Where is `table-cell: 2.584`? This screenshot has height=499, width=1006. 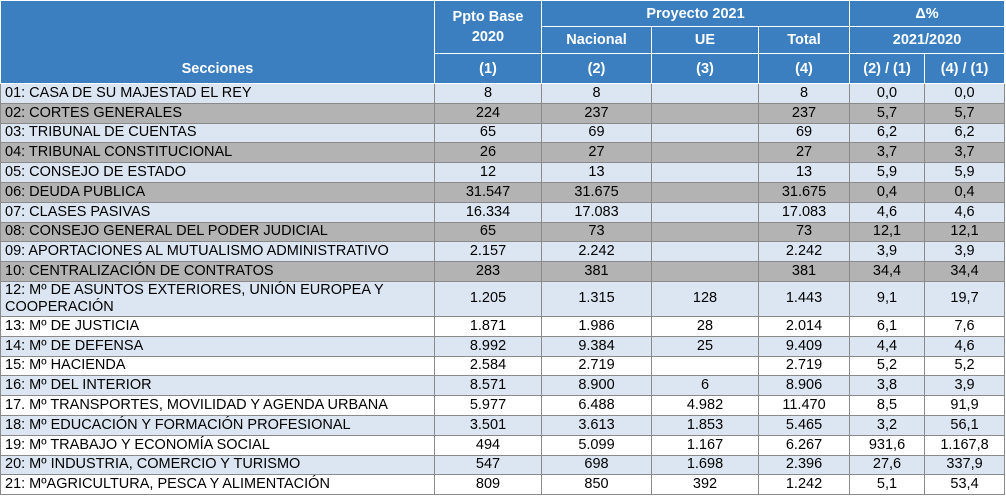 table-cell: 2.584 is located at coordinates (488, 366).